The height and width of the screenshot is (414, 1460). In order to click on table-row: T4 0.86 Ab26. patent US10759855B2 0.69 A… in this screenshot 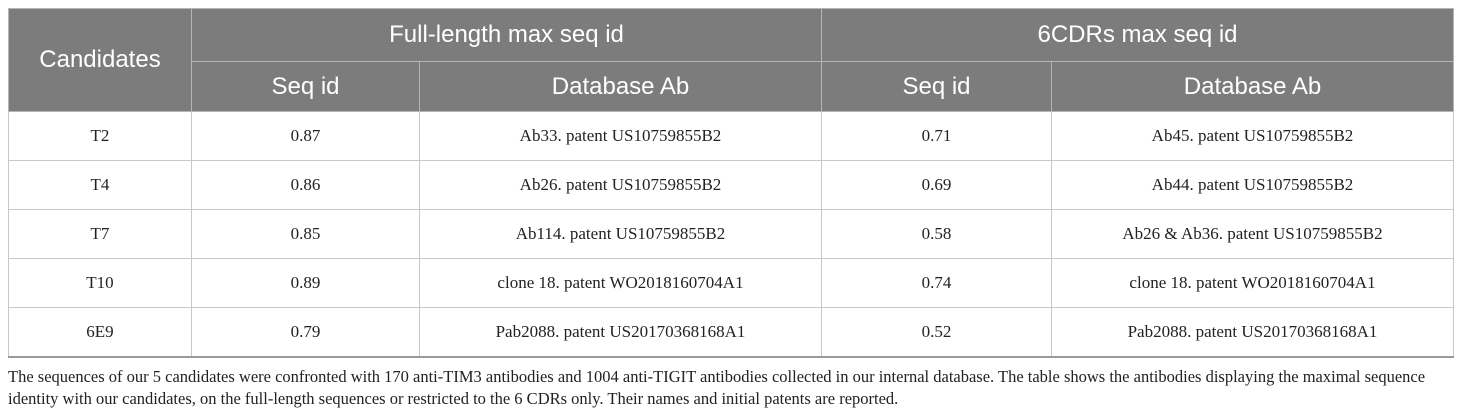, I will do `click(731, 185)`.